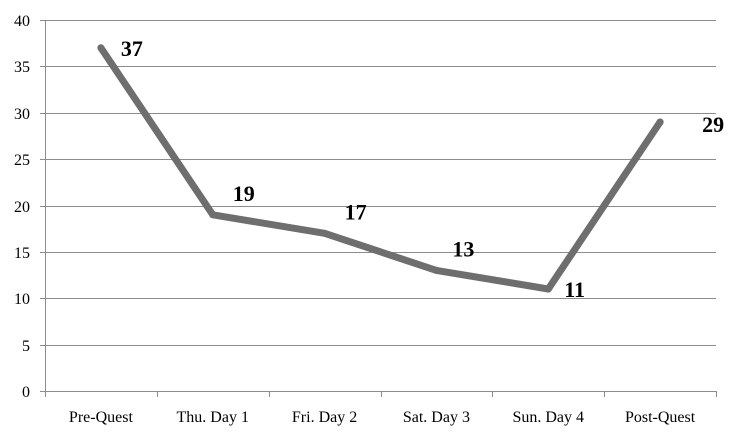 This screenshot has height=434, width=733. Describe the element at coordinates (463, 248) in the screenshot. I see `data-label: 13` at that location.